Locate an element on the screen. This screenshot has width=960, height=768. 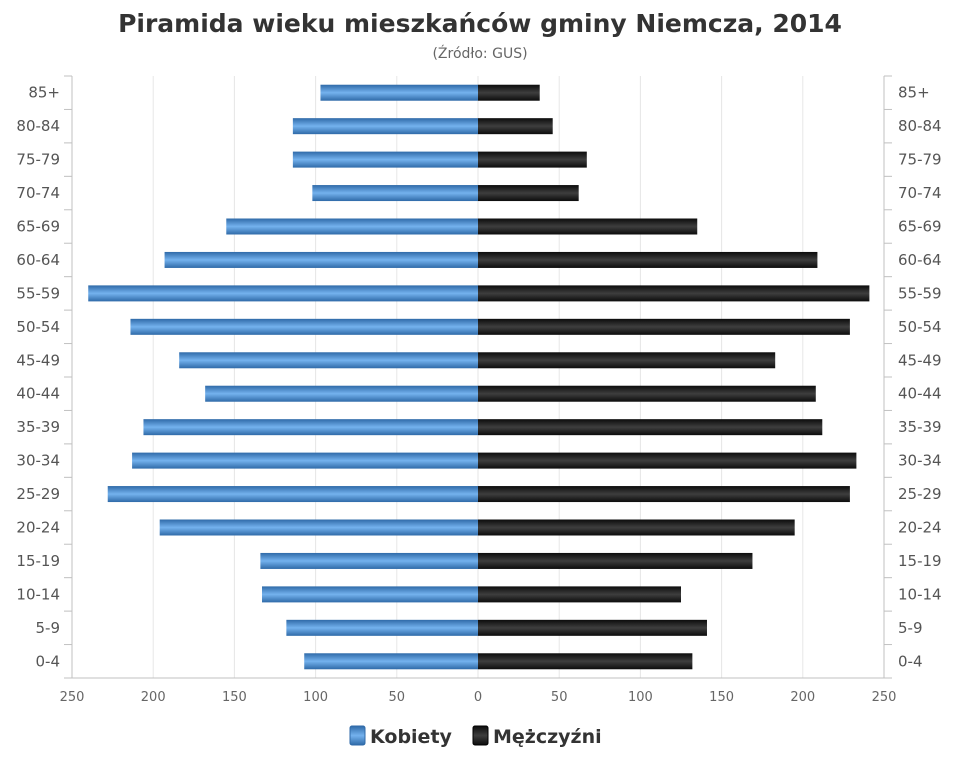
legend-label-kobiety: Kobiety is located at coordinates (411, 737).